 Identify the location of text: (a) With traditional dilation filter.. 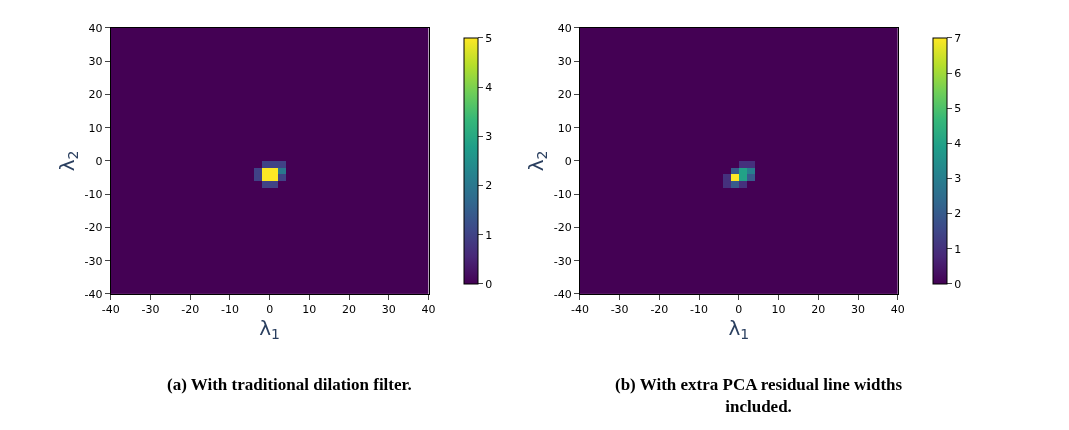
(289, 384).